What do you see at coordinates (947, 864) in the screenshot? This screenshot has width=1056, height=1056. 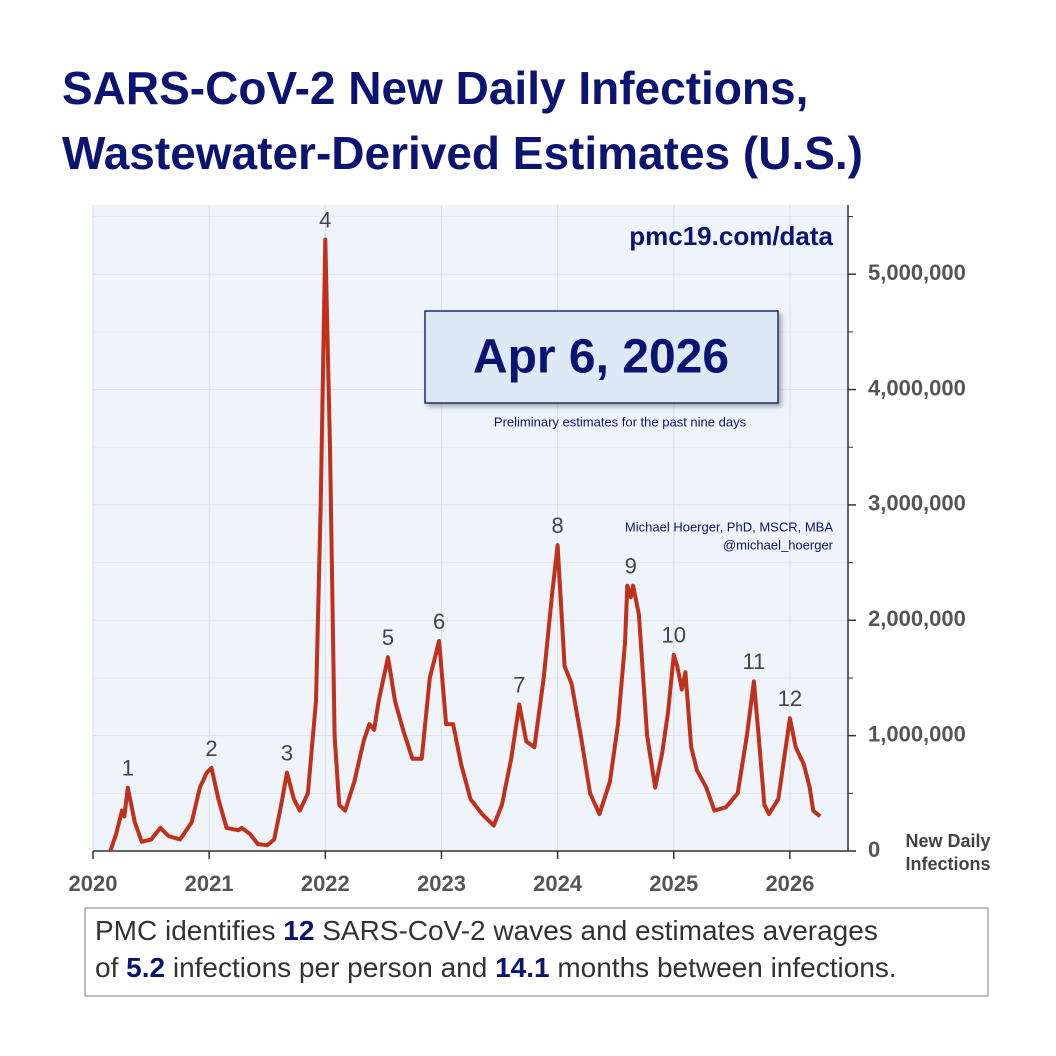 I see `y-axis-label: Infections` at bounding box center [947, 864].